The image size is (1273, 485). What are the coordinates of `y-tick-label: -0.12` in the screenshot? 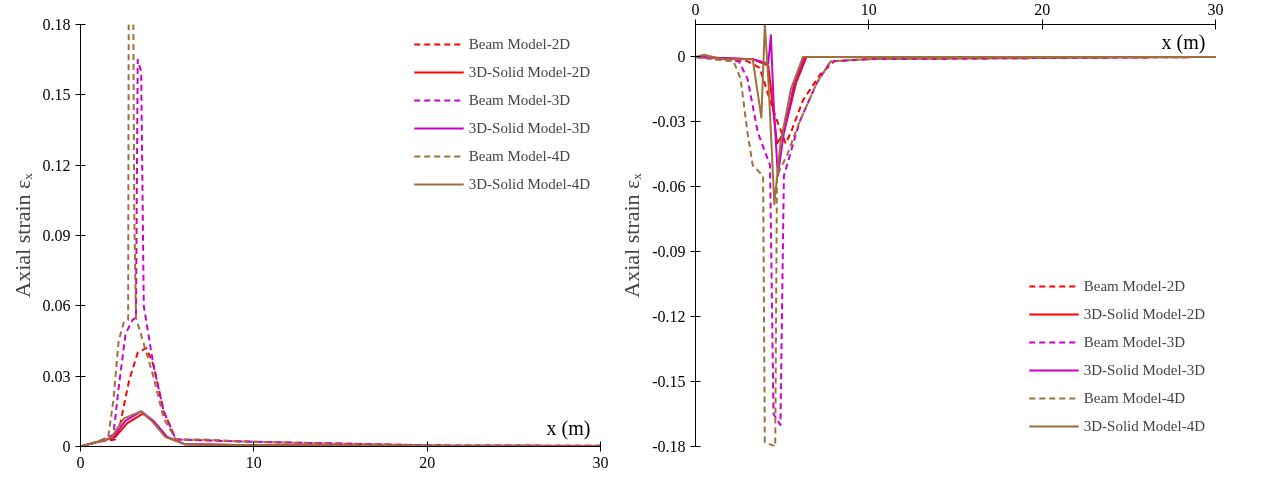 It's located at (669, 317).